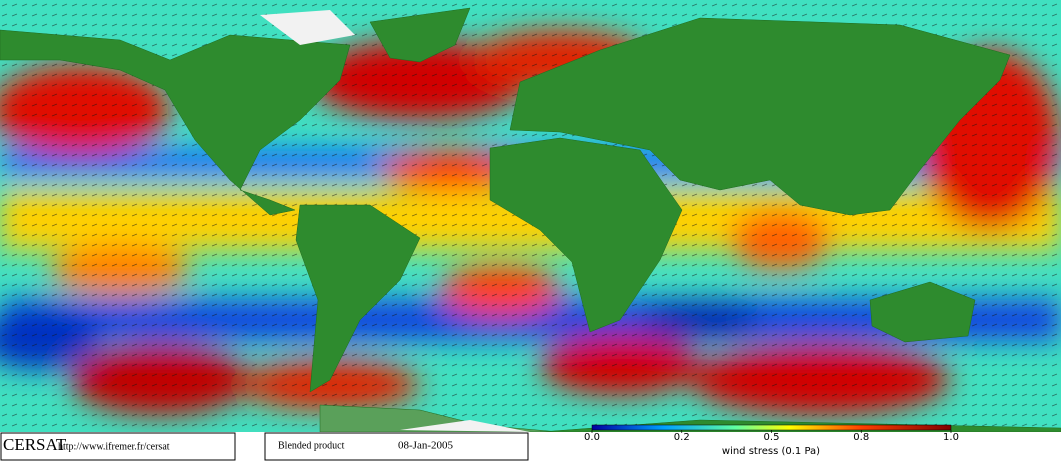  I want to click on credit-box, so click(118, 446).